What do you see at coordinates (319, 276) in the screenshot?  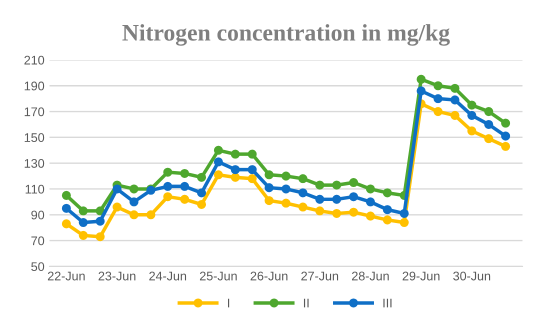 I see `x-tick-label: 27-Jun` at bounding box center [319, 276].